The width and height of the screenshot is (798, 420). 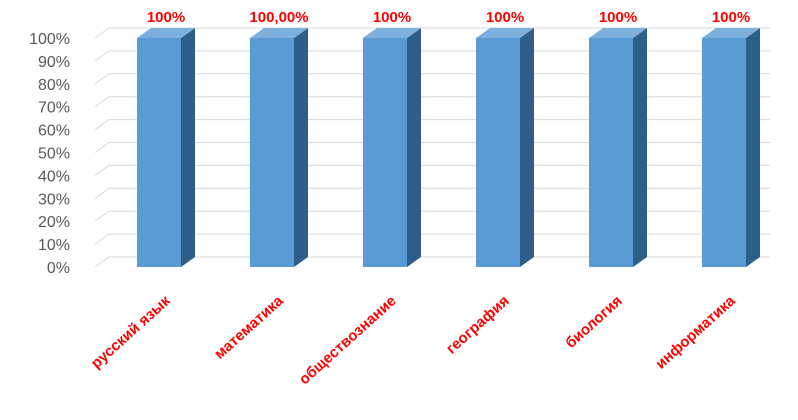 I want to click on y-tick-label: 20%, so click(x=54, y=222).